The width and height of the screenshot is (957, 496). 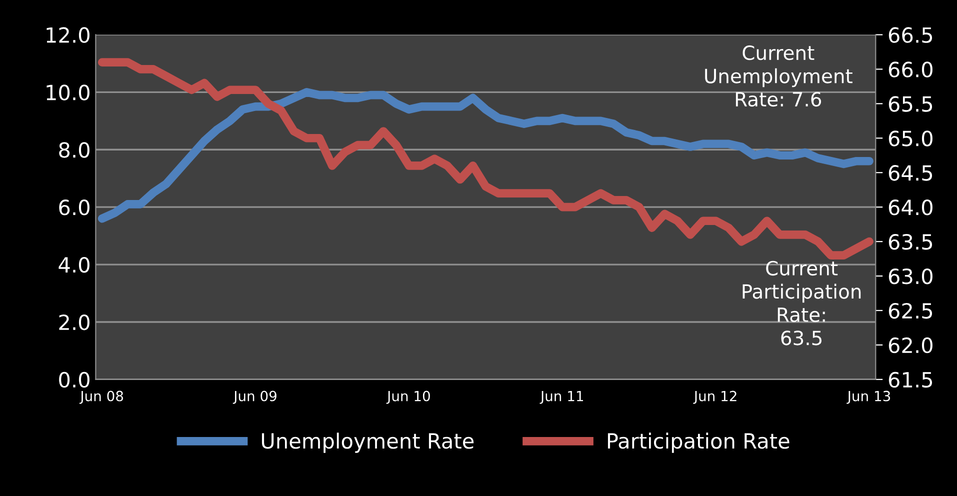 What do you see at coordinates (868, 397) in the screenshot?
I see `x-tick-label: Jun 13` at bounding box center [868, 397].